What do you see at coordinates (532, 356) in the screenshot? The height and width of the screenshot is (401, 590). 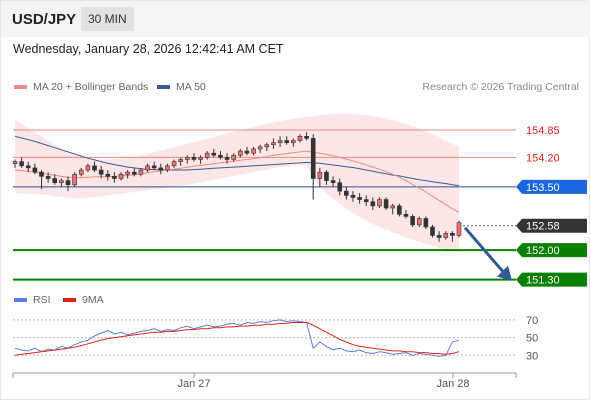 I see `rsi-tick-30: 30` at bounding box center [532, 356].